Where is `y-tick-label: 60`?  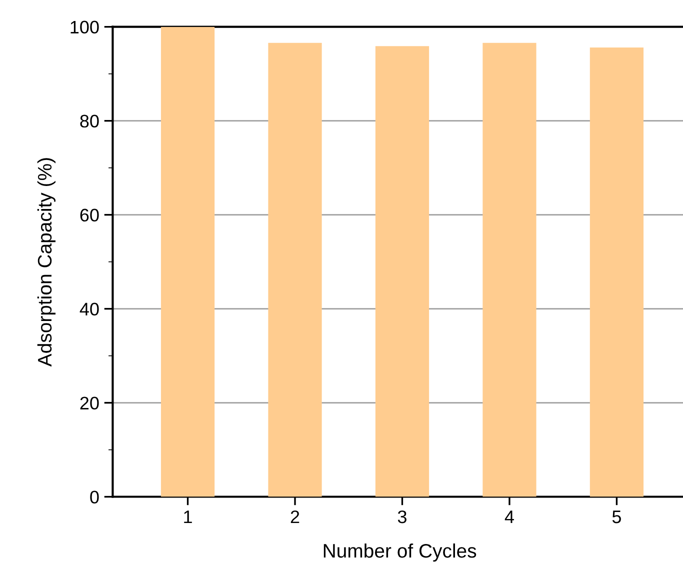
y-tick-label: 60 is located at coordinates (89, 215).